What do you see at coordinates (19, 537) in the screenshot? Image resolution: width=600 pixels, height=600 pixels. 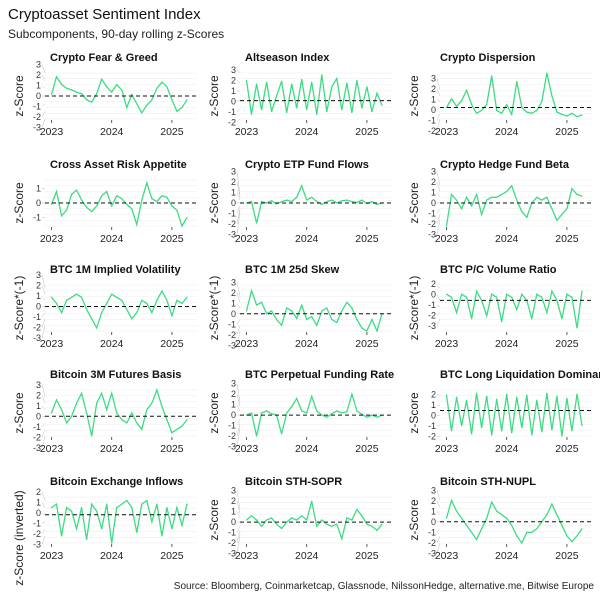 I see `y-axis-label: z-Score (inverted)` at bounding box center [19, 537].